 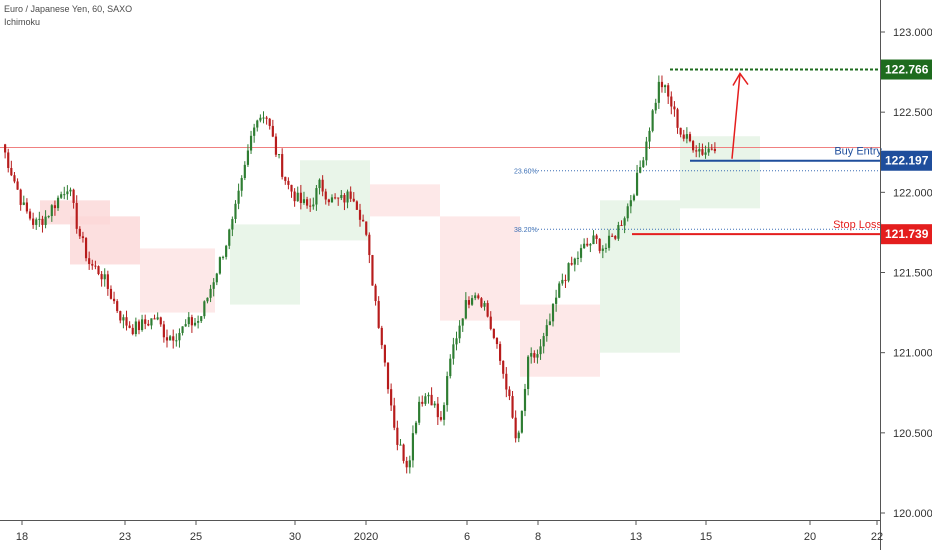 I want to click on fib-levels: 23.60% 38.20%, so click(x=697, y=201).